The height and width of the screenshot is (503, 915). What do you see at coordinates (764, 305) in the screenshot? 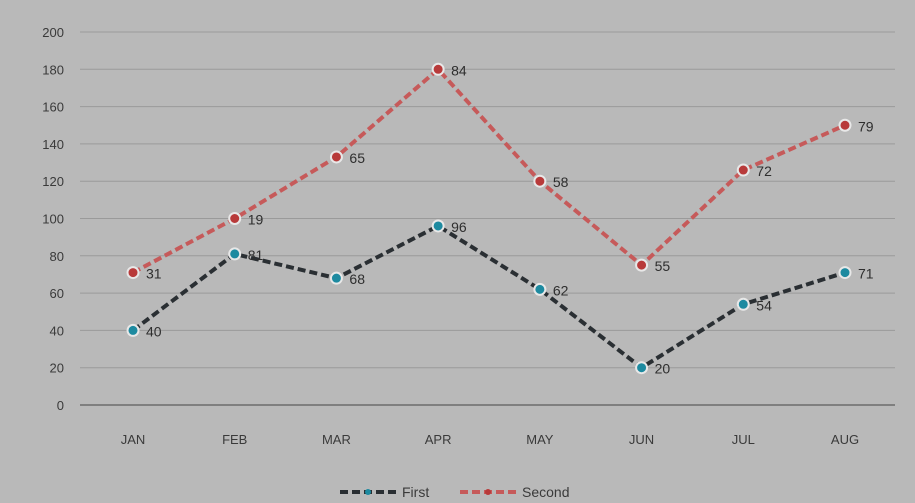
I see `data-label-first: 54` at bounding box center [764, 305].